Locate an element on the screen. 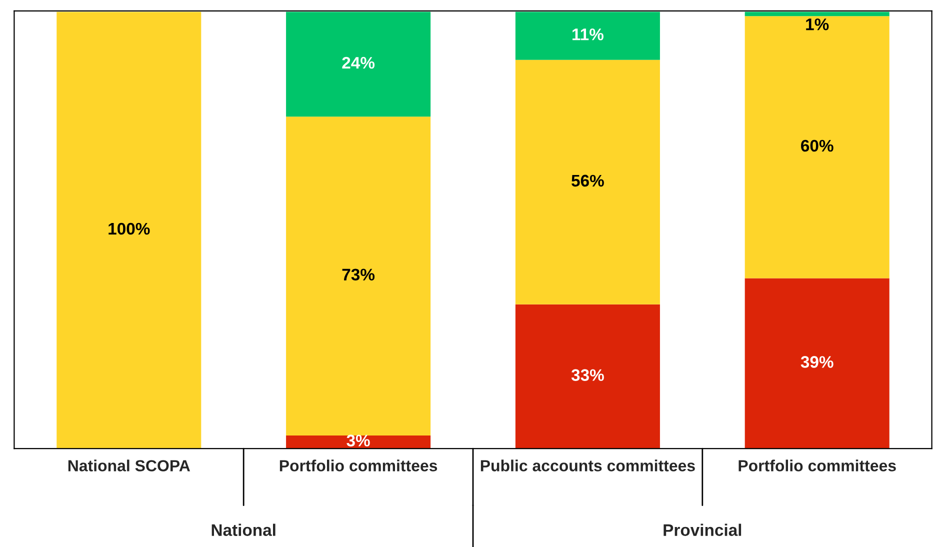  text: Provincial is located at coordinates (703, 530).